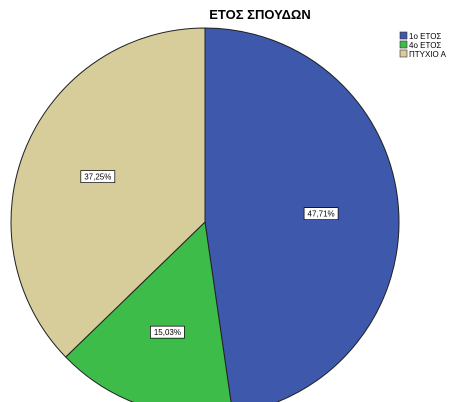 This screenshot has width=457, height=402. I want to click on legend-label: 4ο ΕΤΟΣ, so click(425, 45).